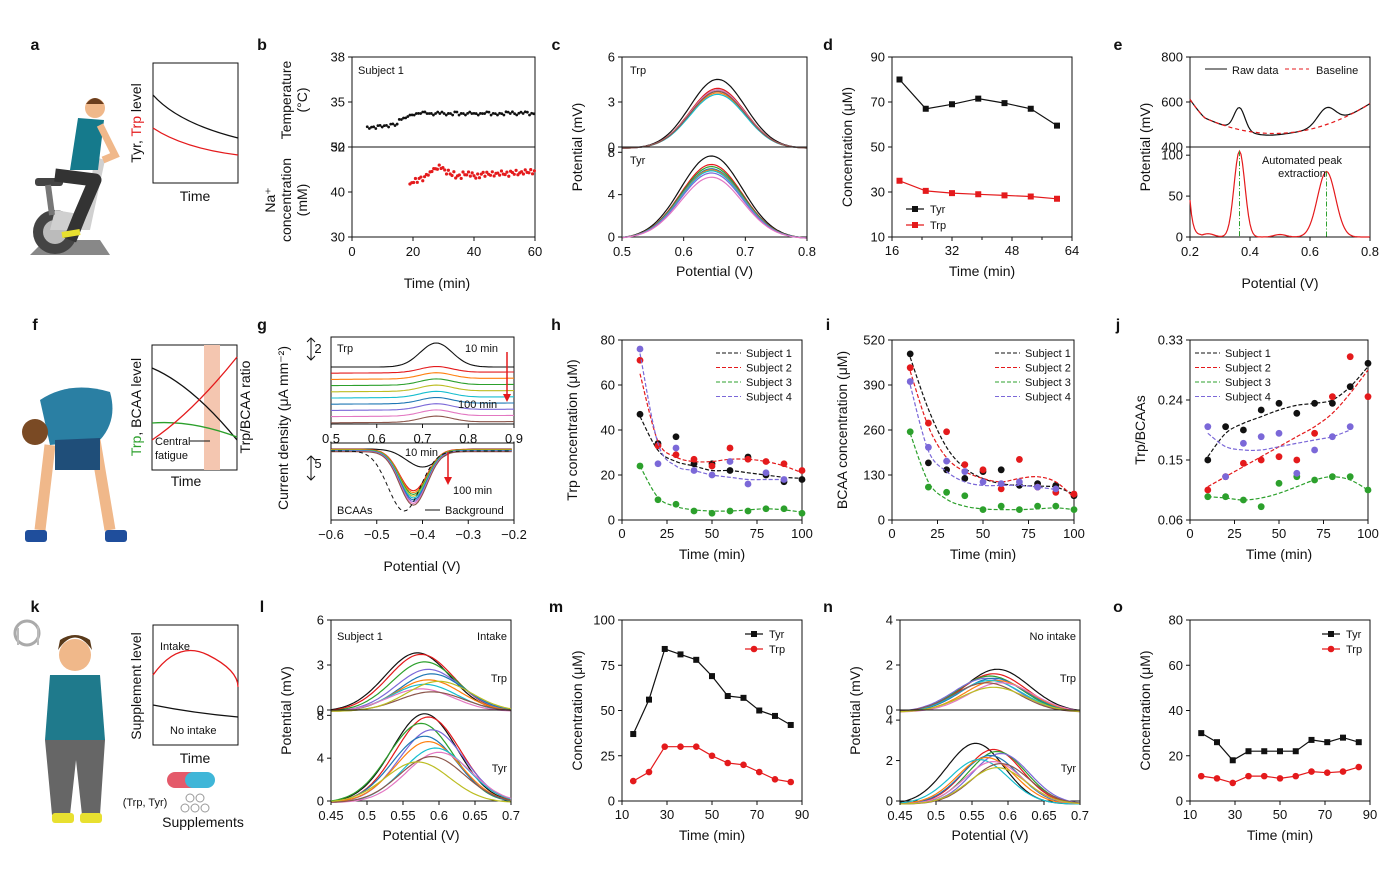 The image size is (1396, 869). What do you see at coordinates (317, 348) in the screenshot?
I see `scale-label: 2` at bounding box center [317, 348].